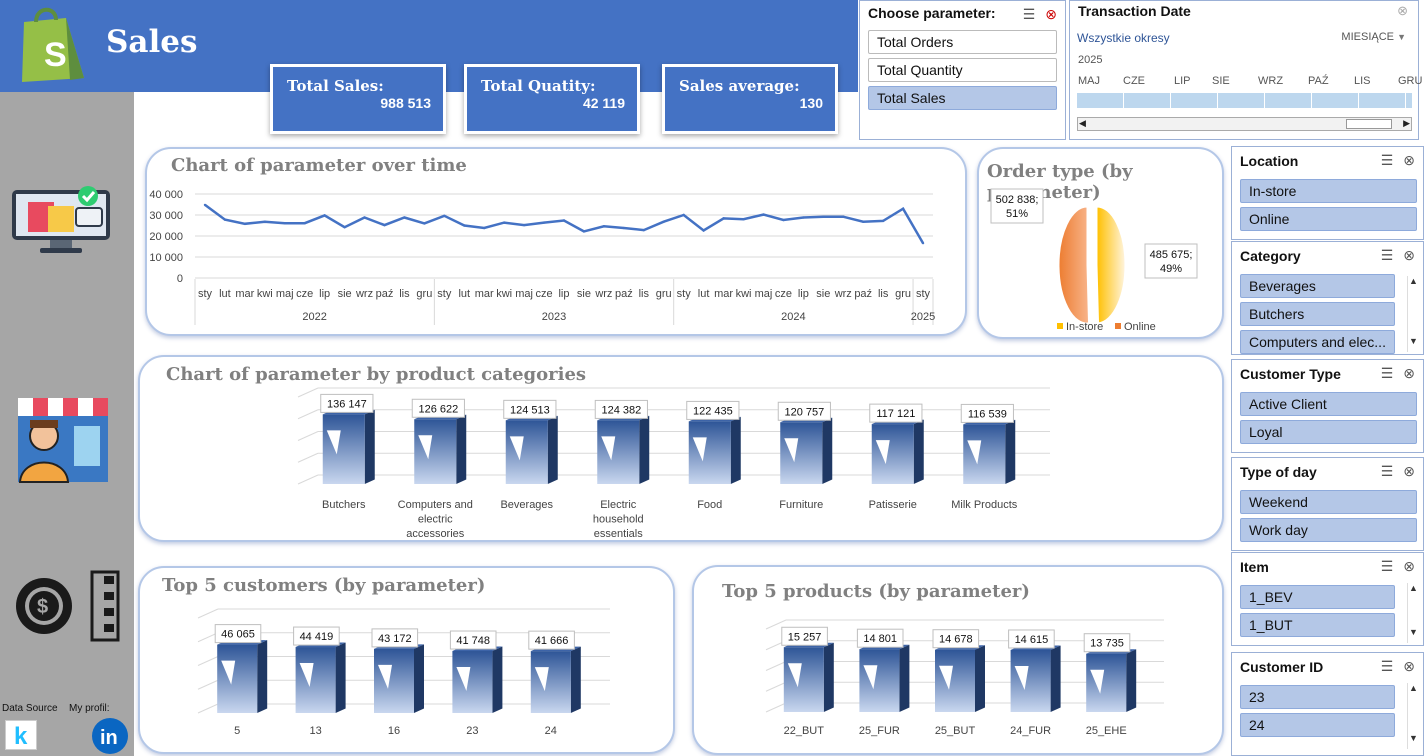 This screenshot has width=1426, height=756. I want to click on timeline-scrollbar: ◀ ▶, so click(1244, 124).